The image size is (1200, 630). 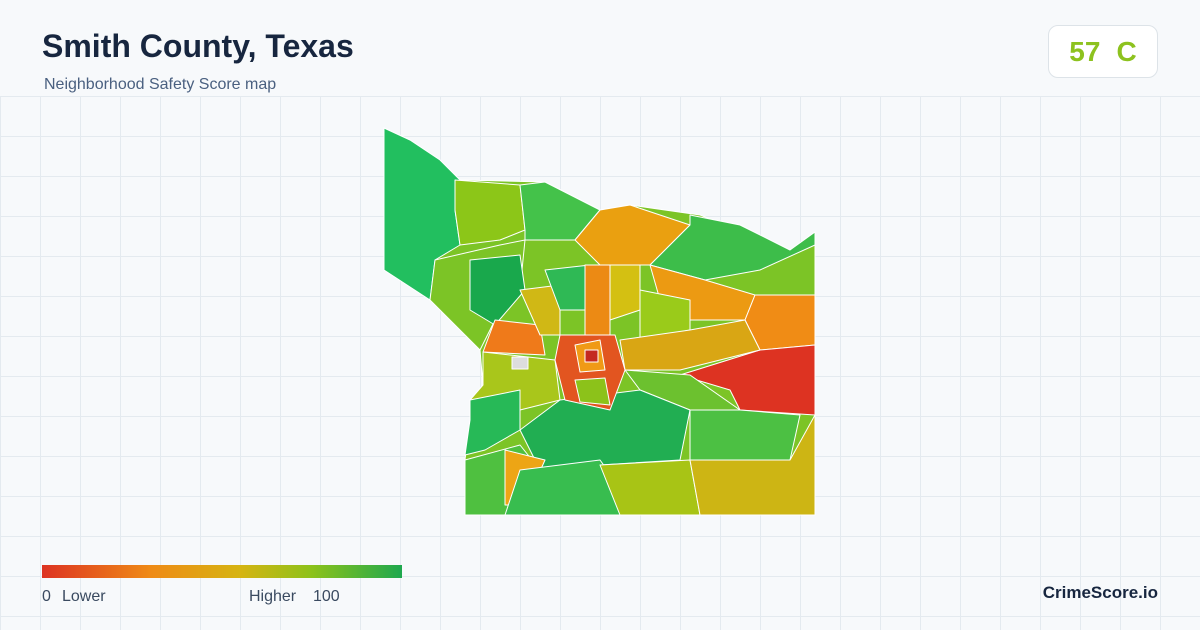 What do you see at coordinates (1103, 51) in the screenshot?
I see `score-badge: 57 C` at bounding box center [1103, 51].